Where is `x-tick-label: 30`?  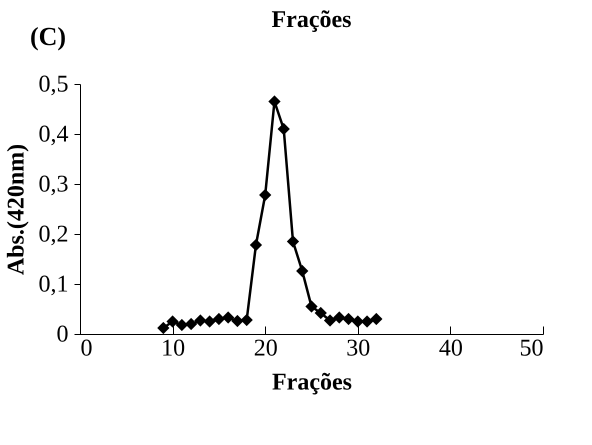 x-tick-label: 30 is located at coordinates (358, 349).